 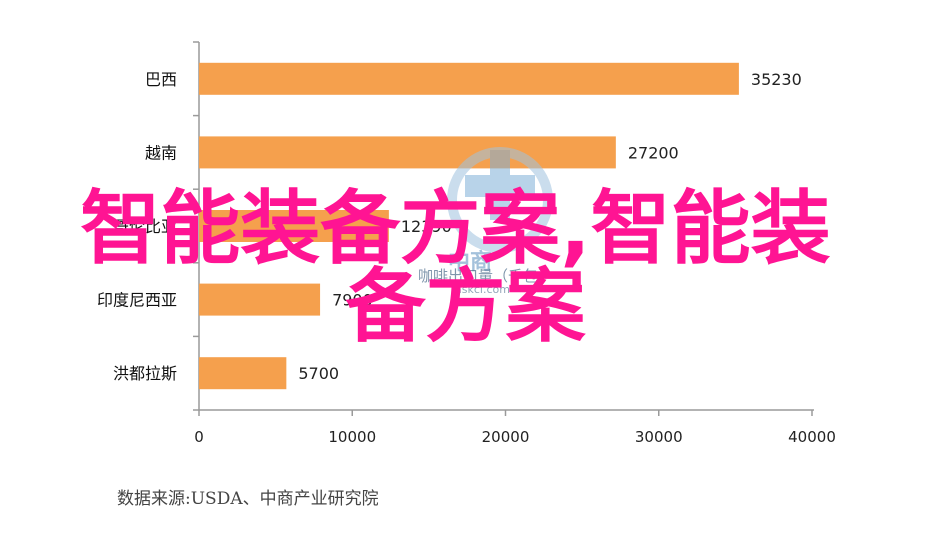 What do you see at coordinates (482, 289) in the screenshot?
I see `watermark-url: askci.com` at bounding box center [482, 289].